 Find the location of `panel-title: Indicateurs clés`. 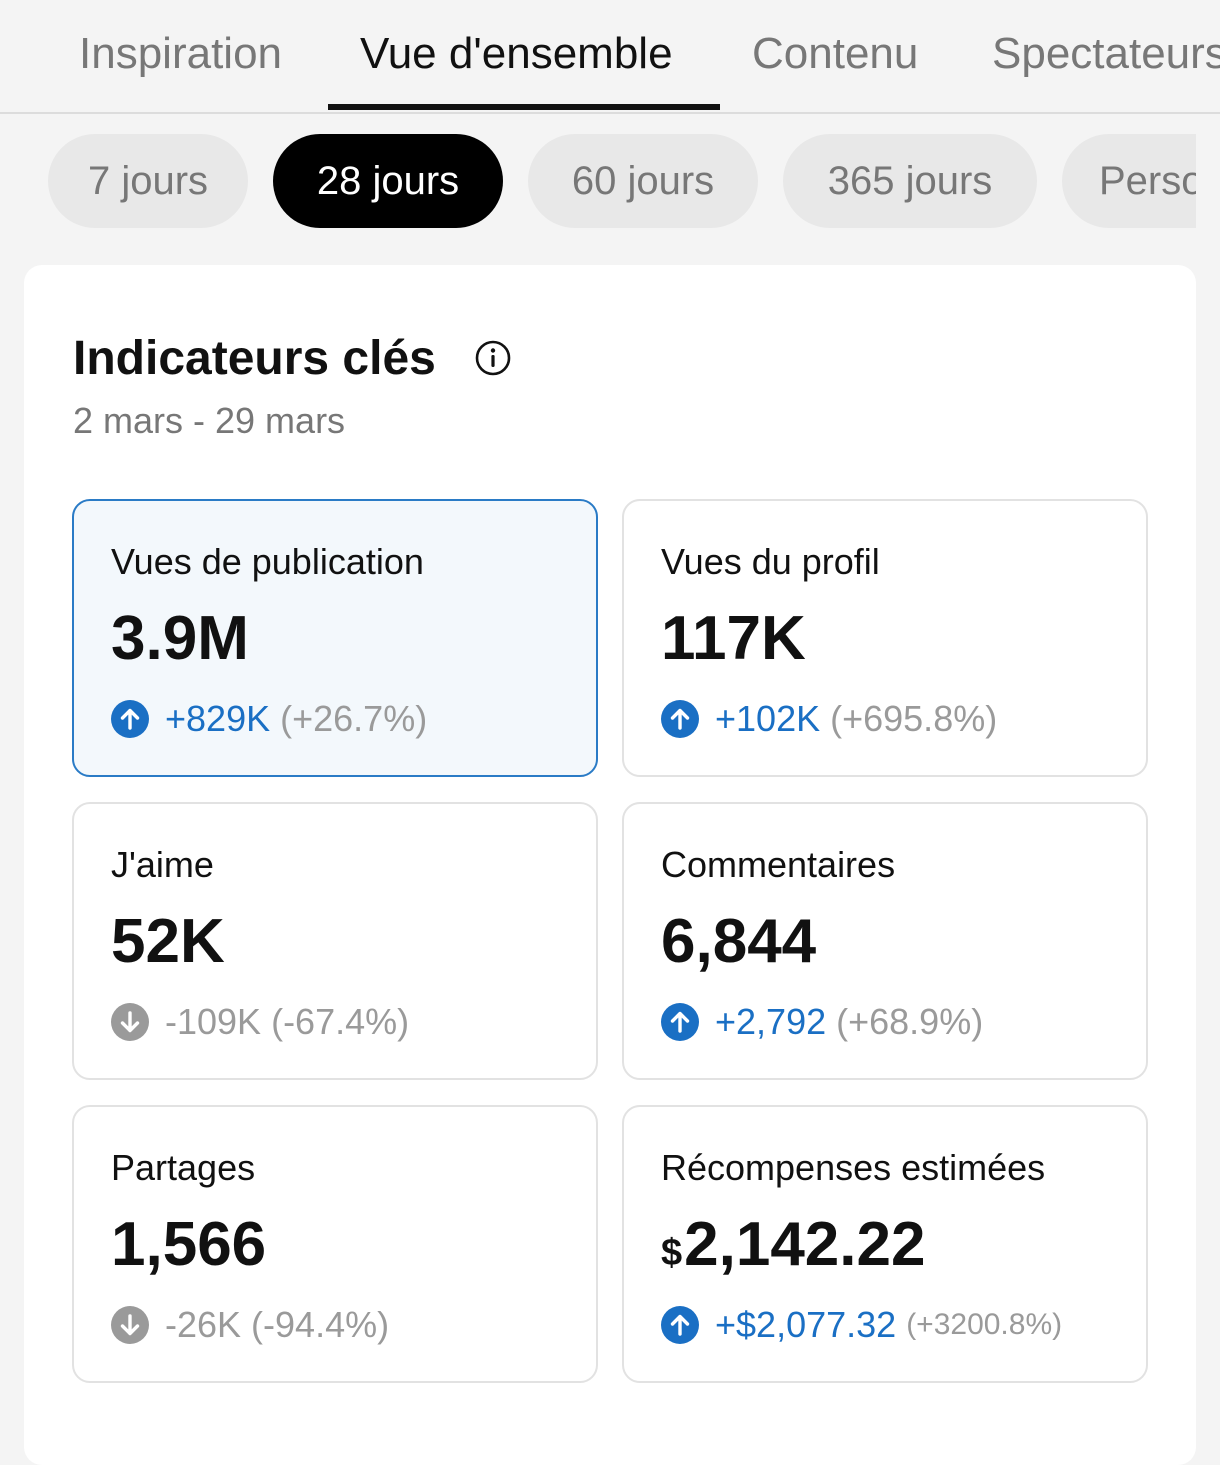

panel-title: Indicateurs clés is located at coordinates (254, 358).